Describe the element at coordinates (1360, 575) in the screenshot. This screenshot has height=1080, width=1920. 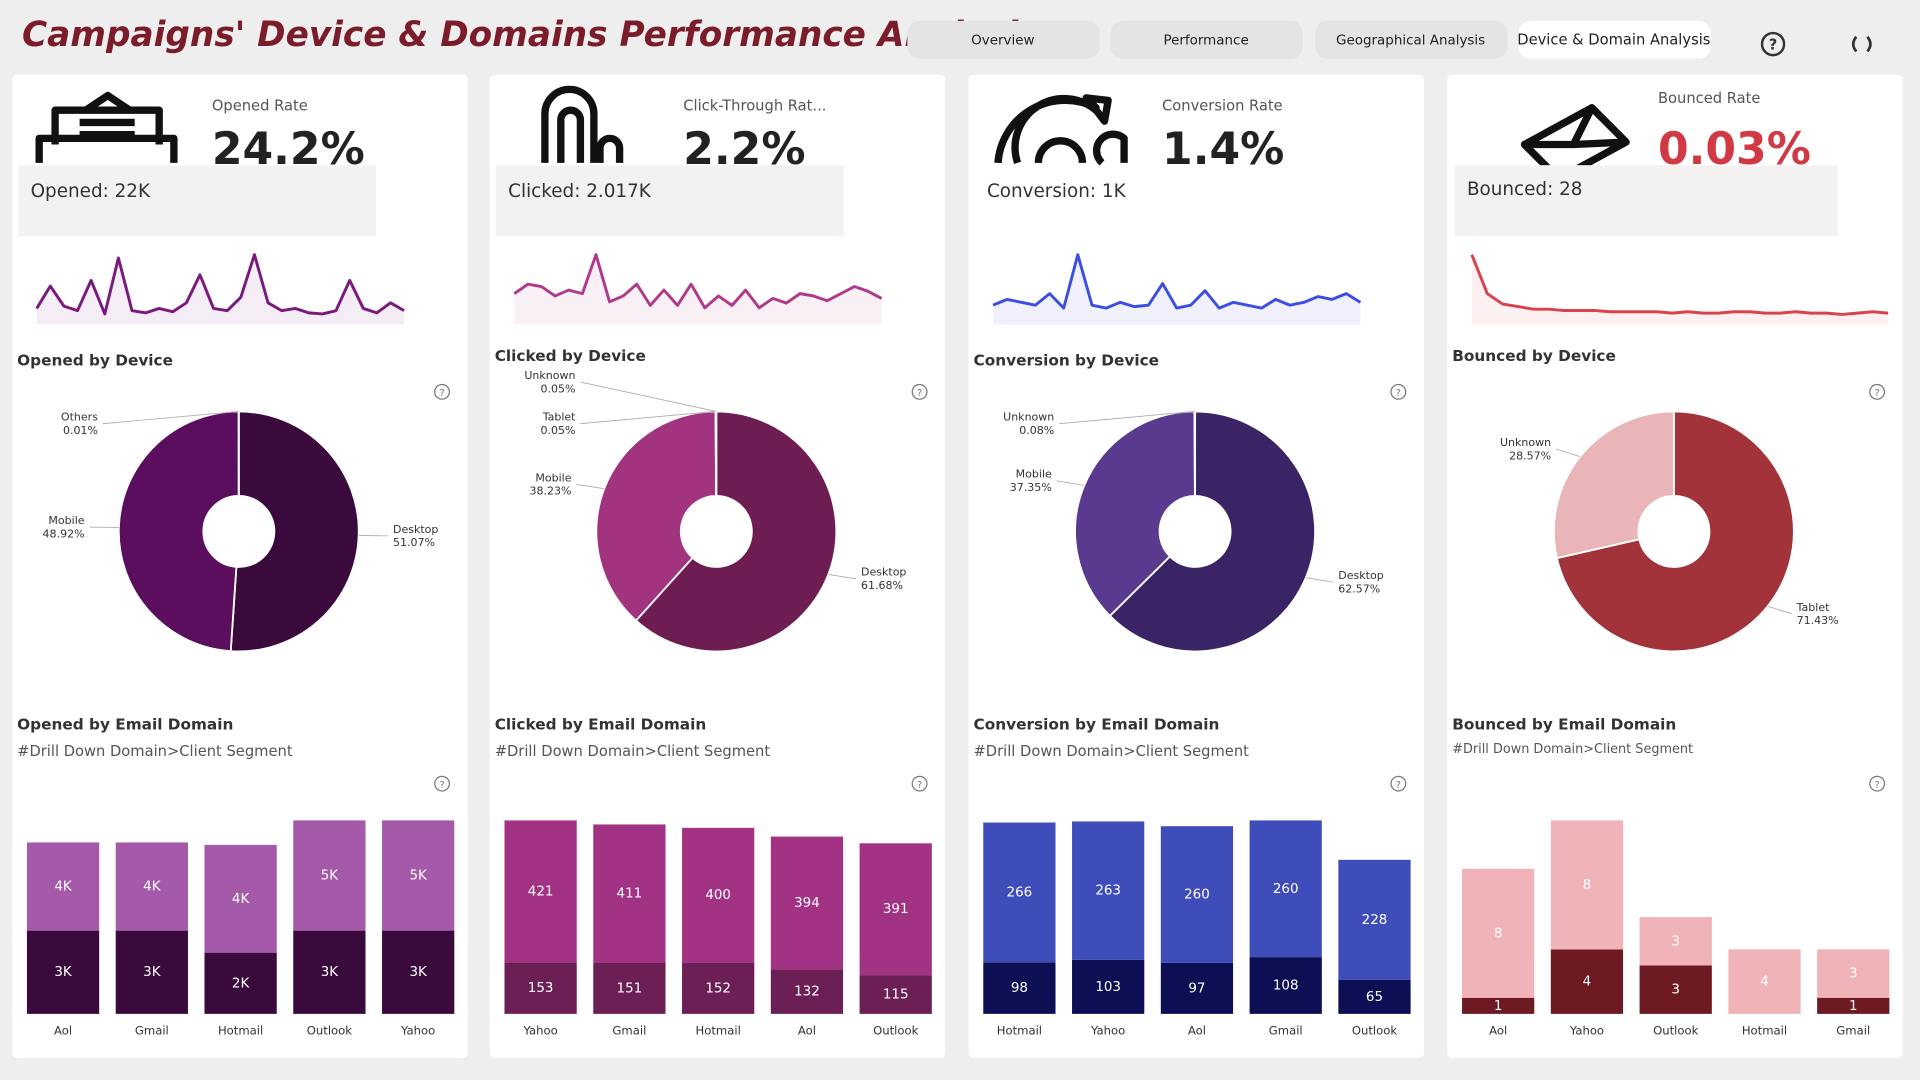
I see `slice-category: Desktop` at that location.